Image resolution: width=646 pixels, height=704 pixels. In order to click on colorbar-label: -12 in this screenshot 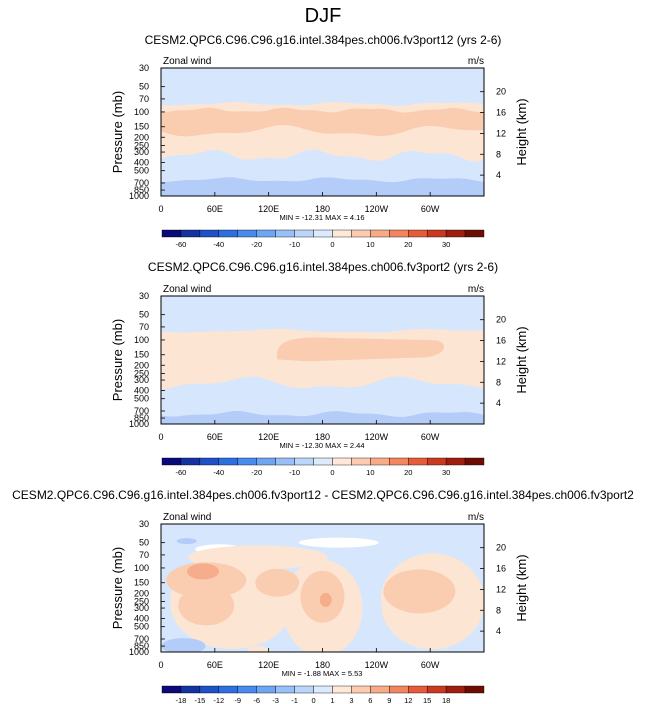, I will do `click(218, 700)`.